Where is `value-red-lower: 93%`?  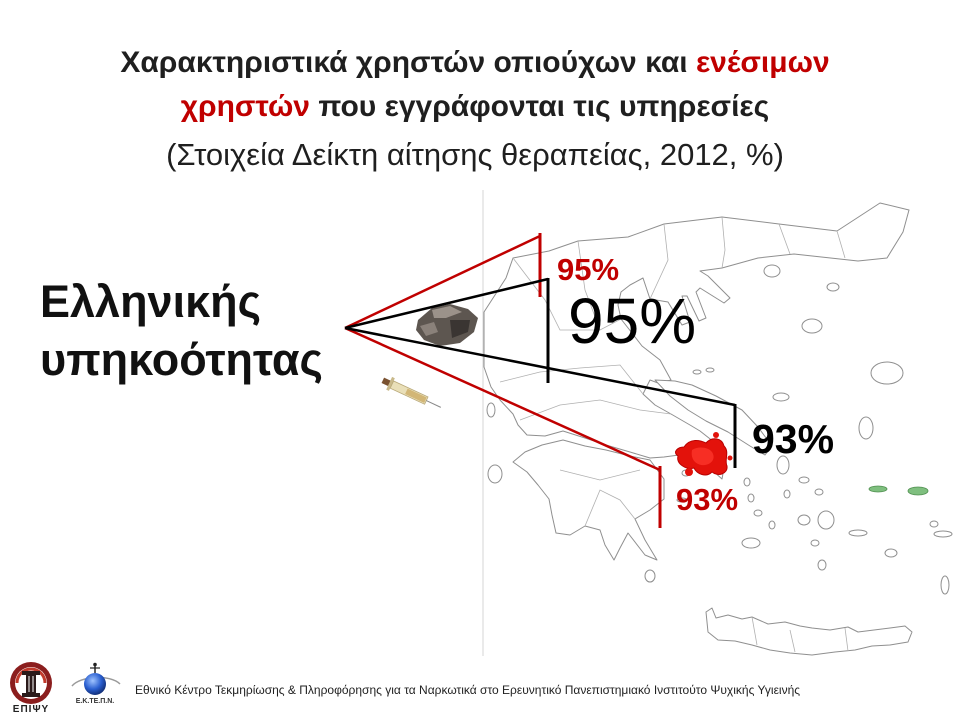
value-red-lower: 93% is located at coordinates (707, 499).